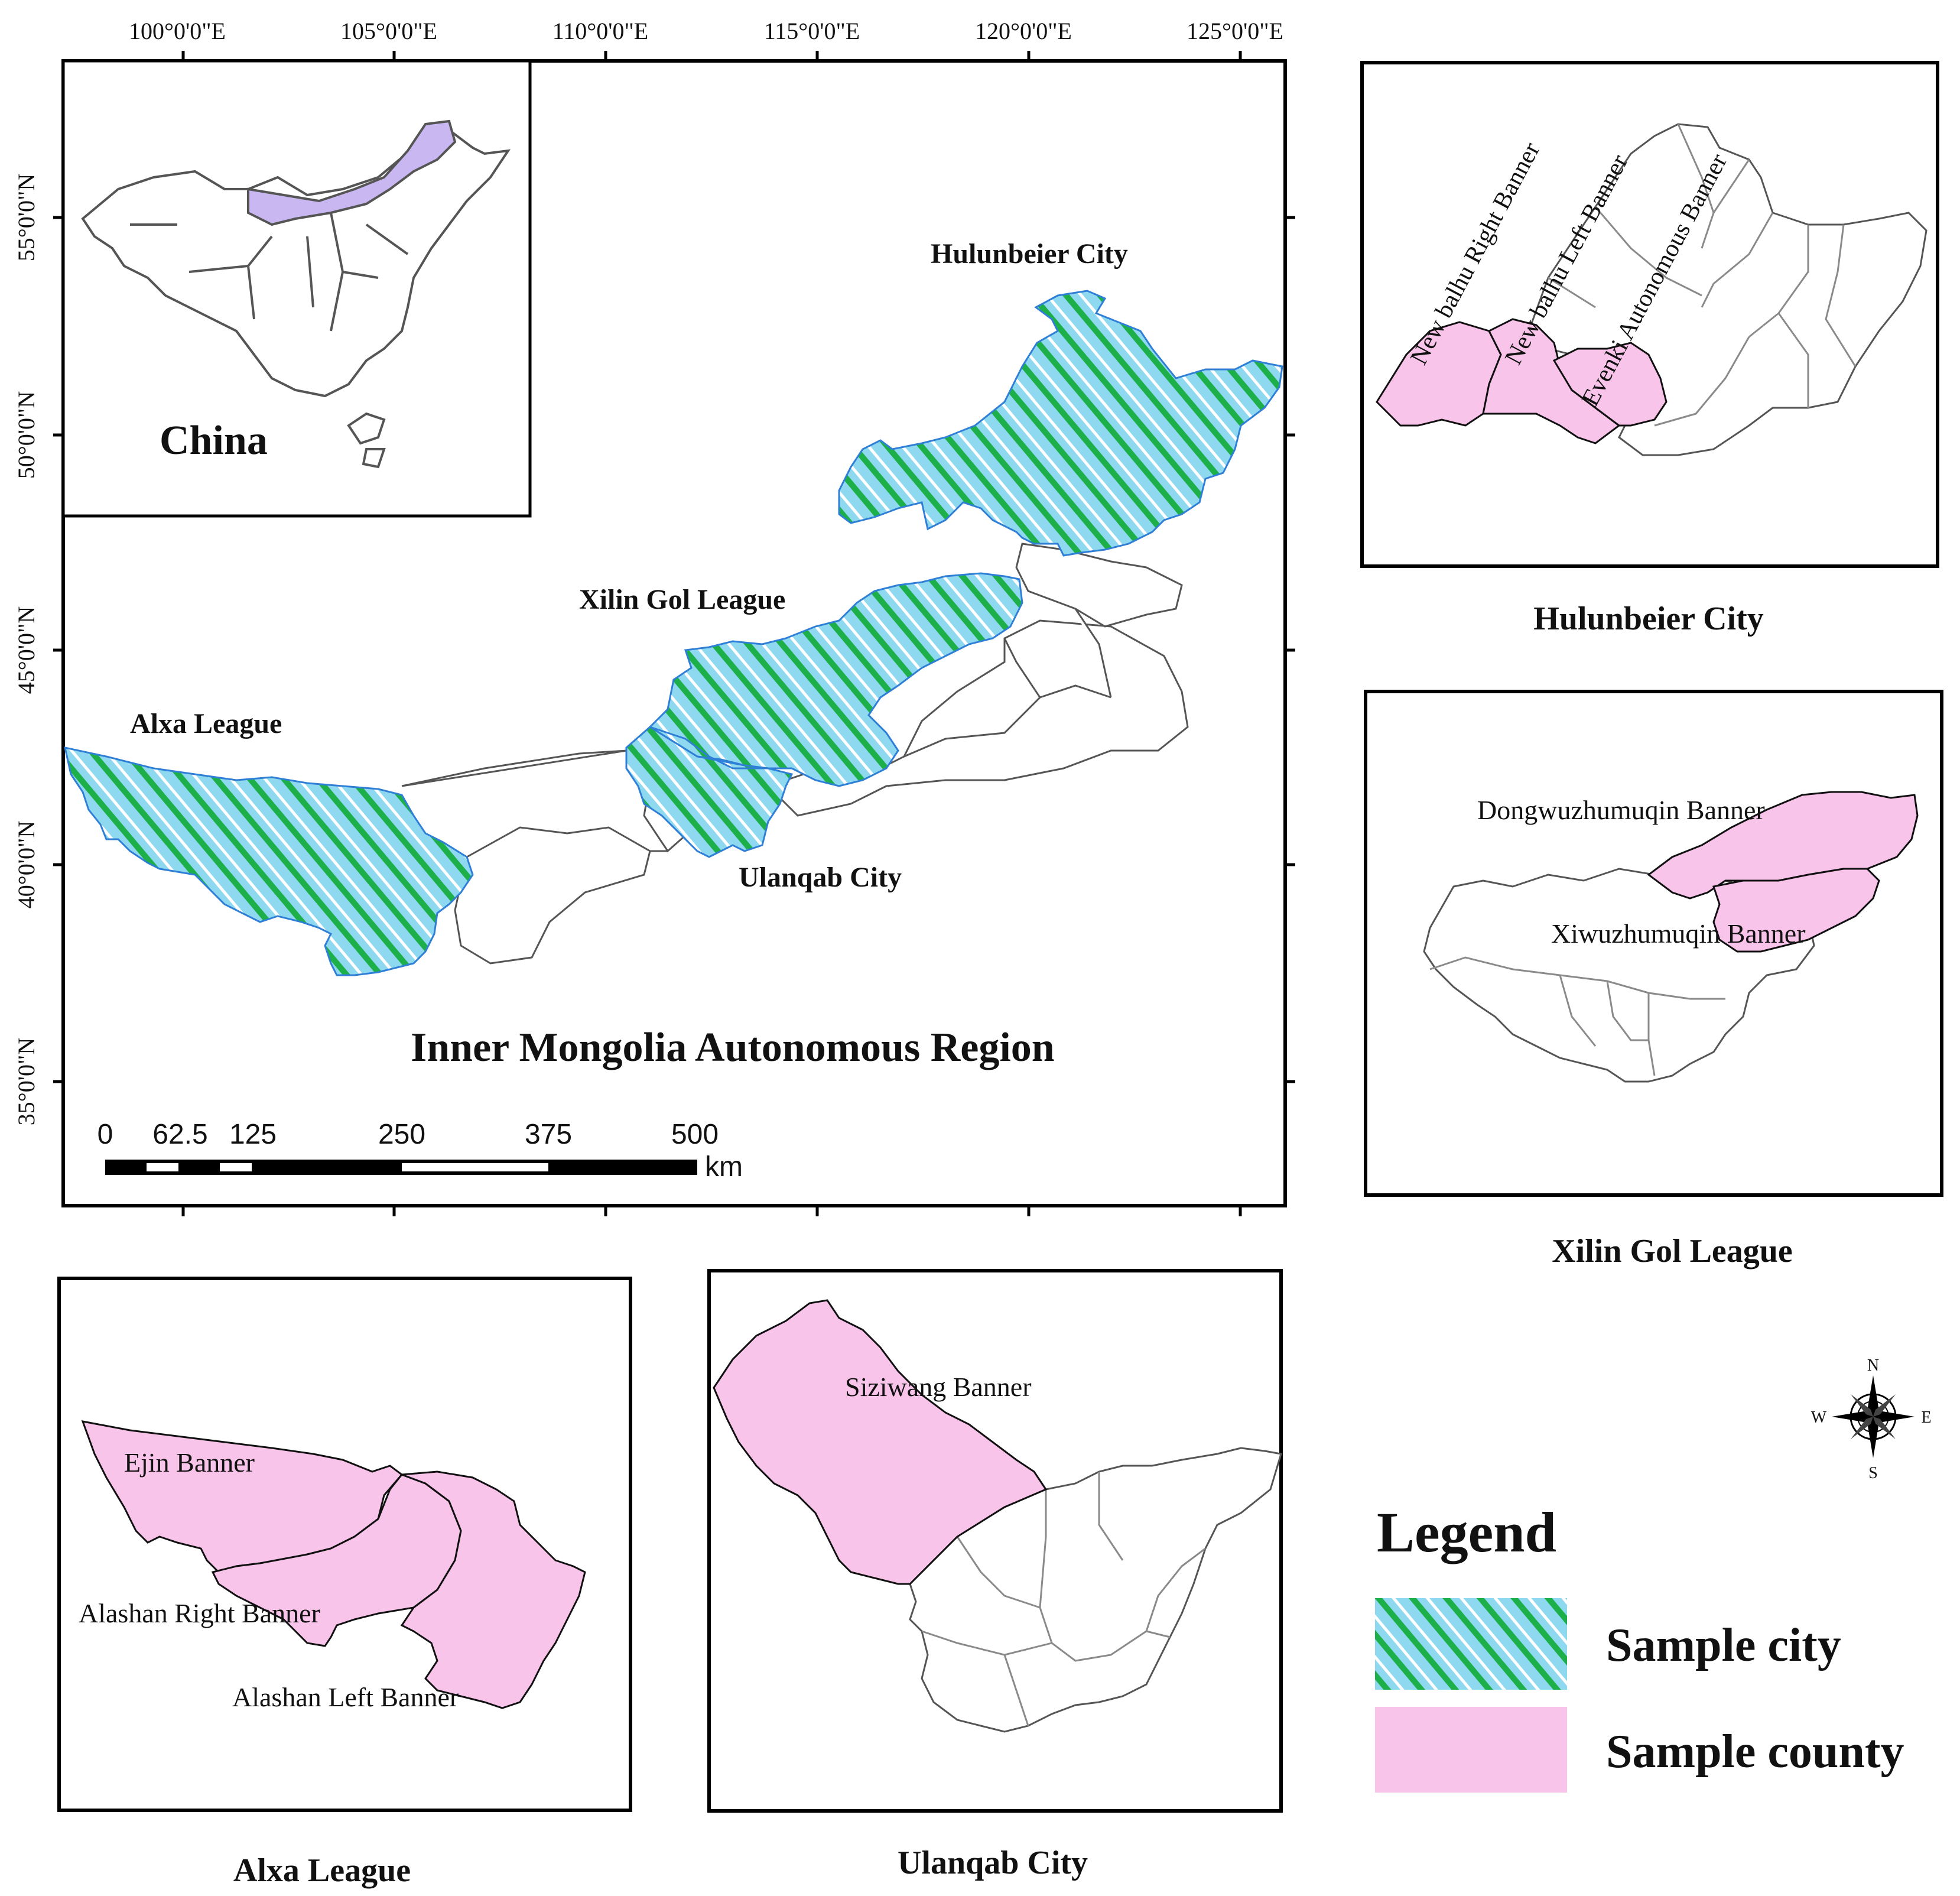  What do you see at coordinates (1755, 1752) in the screenshot?
I see `legend-label-sample-county: Sample county` at bounding box center [1755, 1752].